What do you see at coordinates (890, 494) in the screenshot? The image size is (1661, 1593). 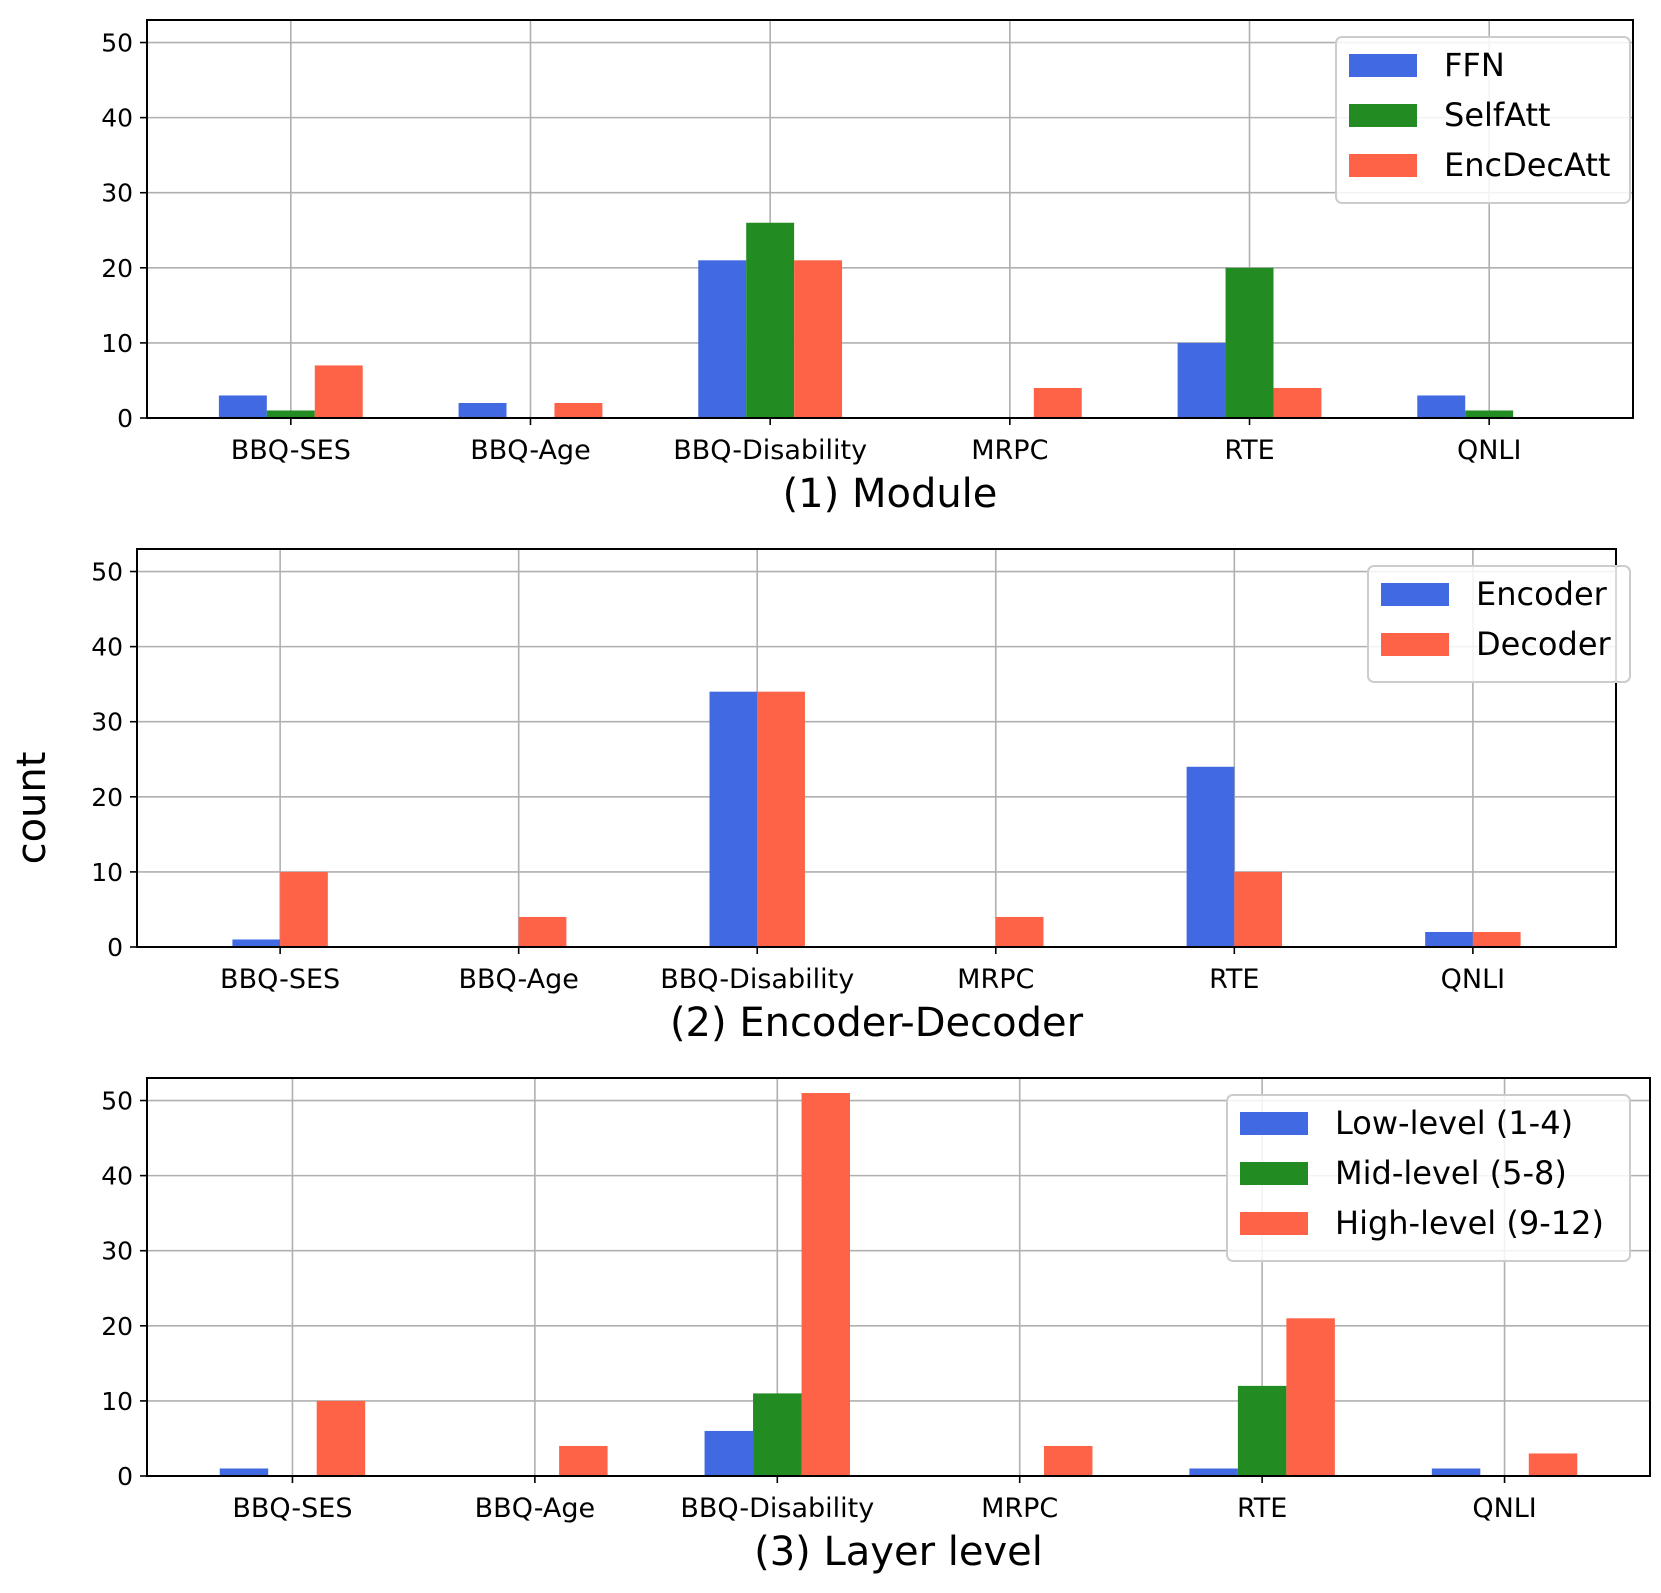 I see `chart-title-1: (1) Module` at bounding box center [890, 494].